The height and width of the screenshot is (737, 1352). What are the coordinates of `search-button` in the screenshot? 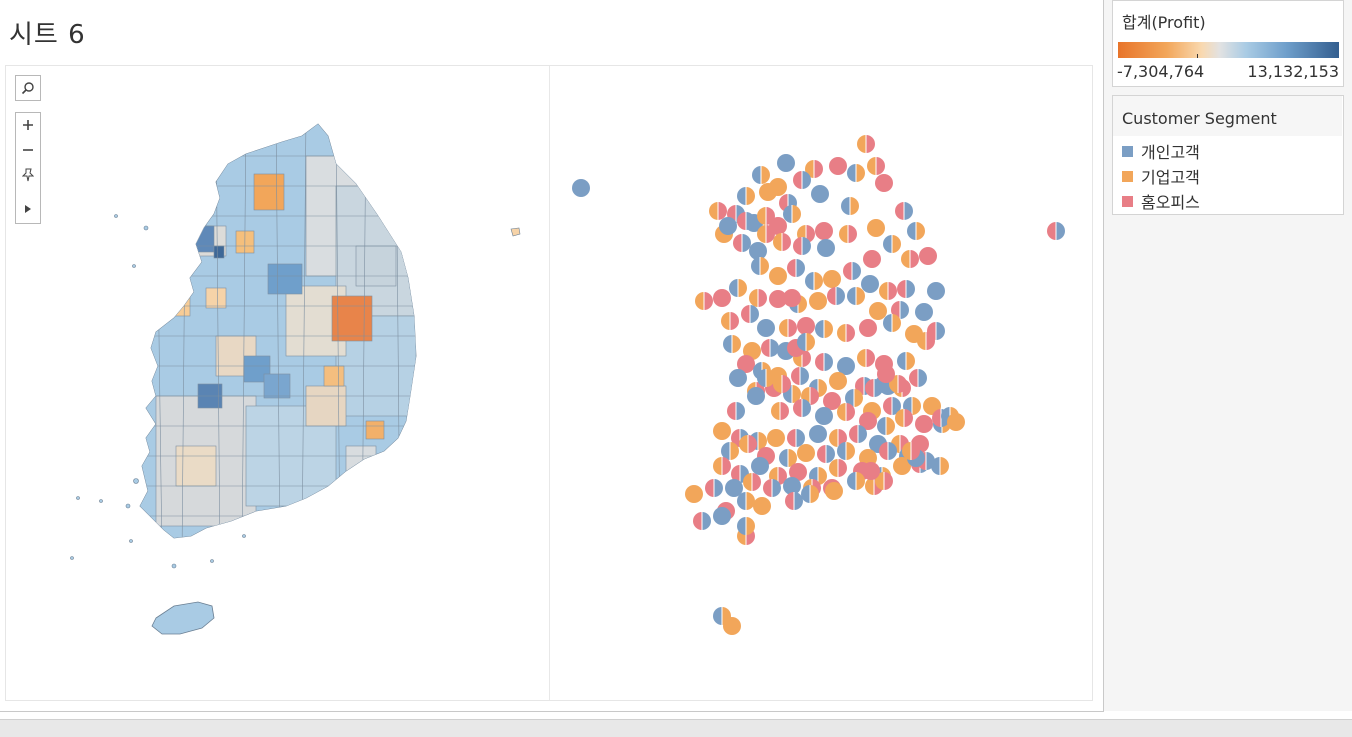 It's located at (28, 88).